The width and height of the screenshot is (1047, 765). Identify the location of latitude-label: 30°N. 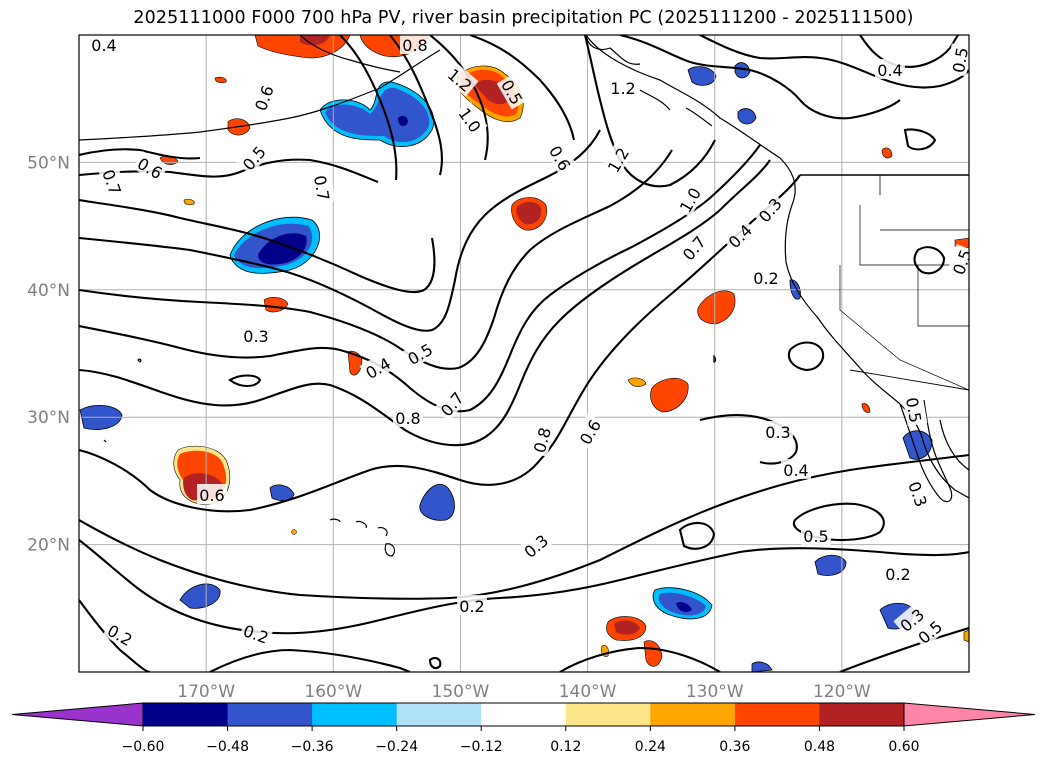
(48, 418).